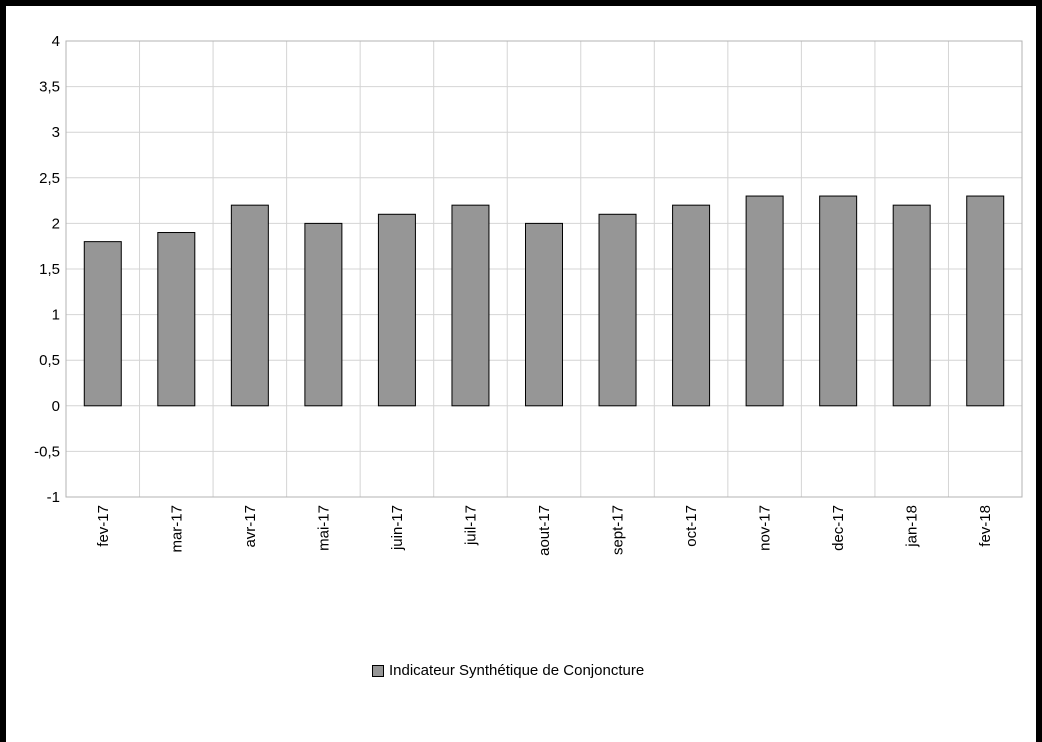  I want to click on x-tick-label: juil-17, so click(470, 525).